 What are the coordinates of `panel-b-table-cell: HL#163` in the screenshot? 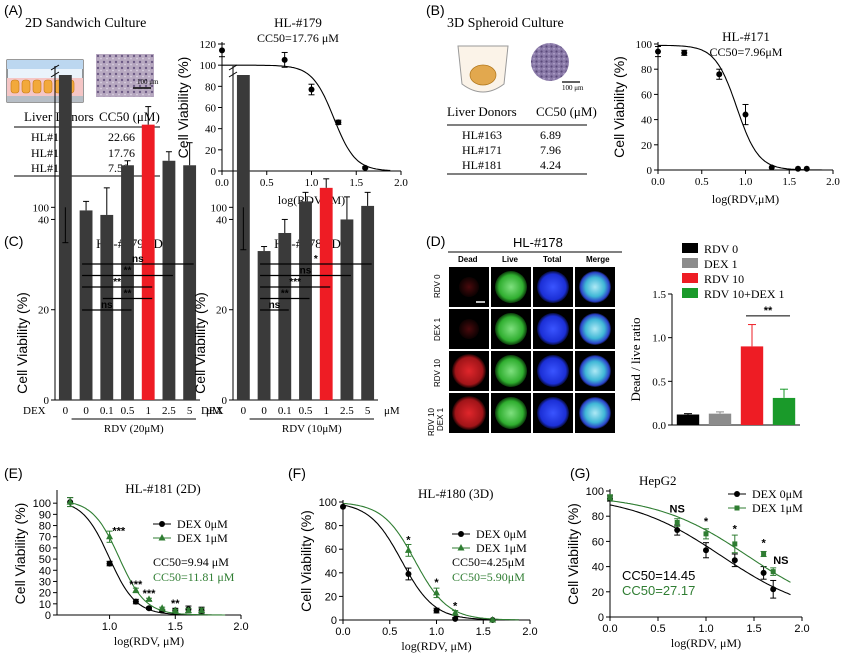 It's located at (482, 135).